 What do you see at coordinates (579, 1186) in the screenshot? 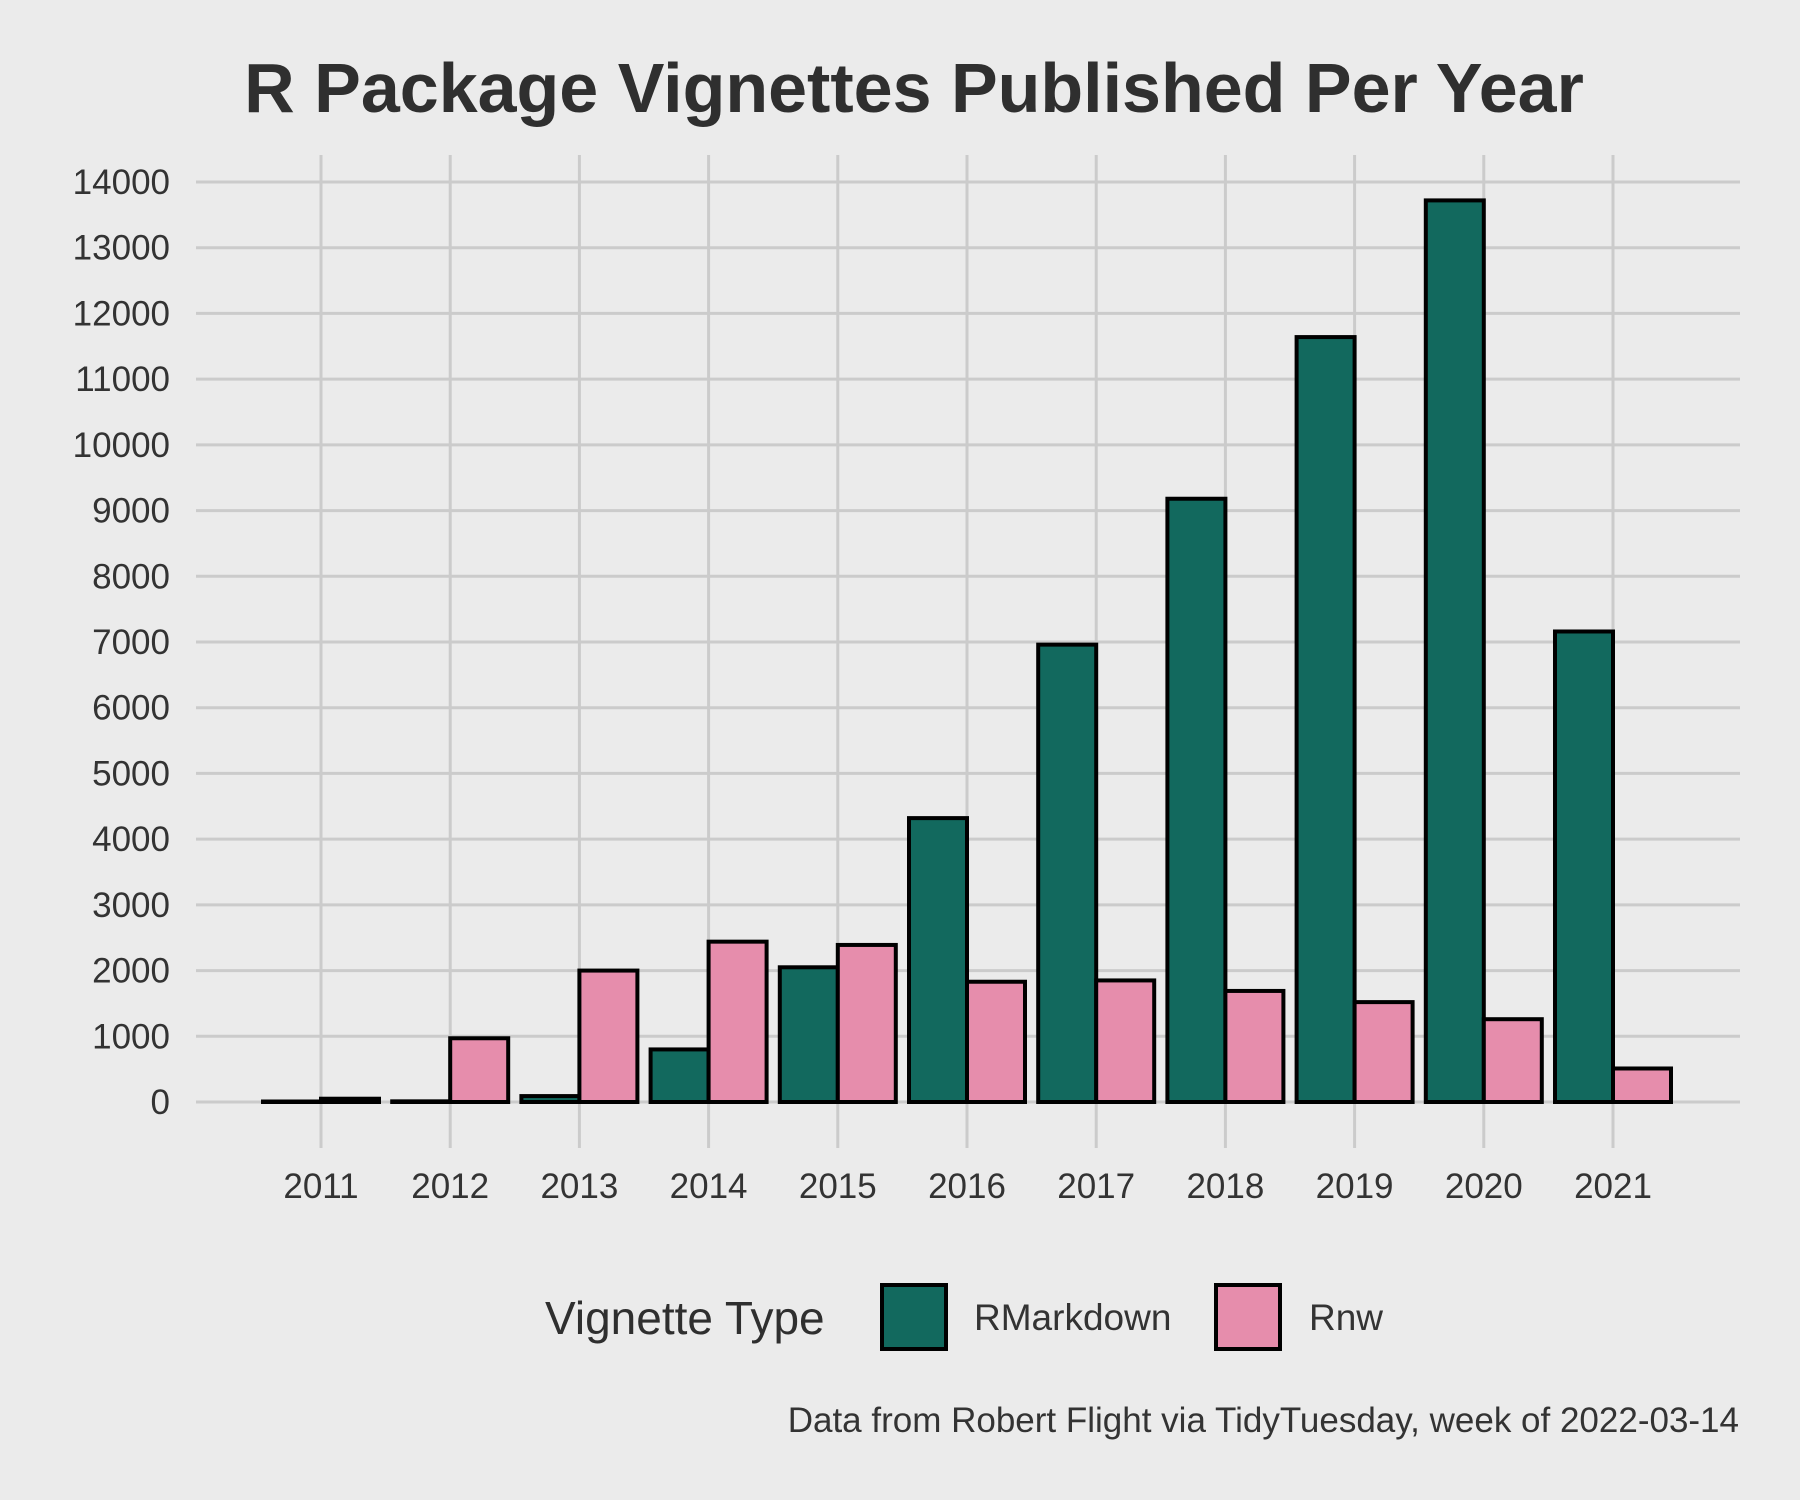
I see `x-tick-label: 2013` at bounding box center [579, 1186].